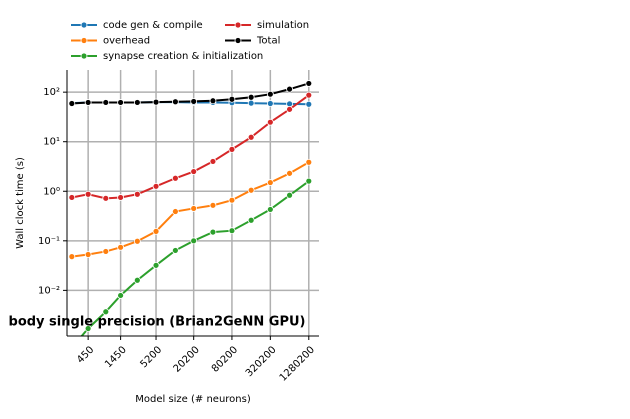 Image resolution: width=630 pixels, height=419 pixels. What do you see at coordinates (261, 361) in the screenshot?
I see `x-tick-label: 320200` at bounding box center [261, 361].